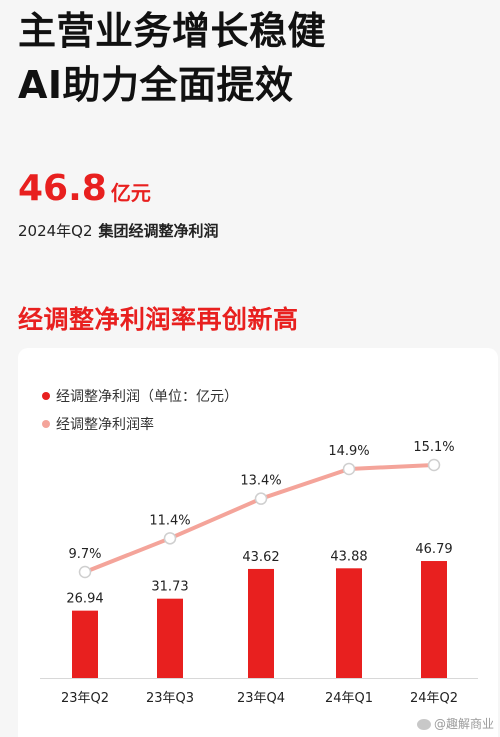  Describe the element at coordinates (260, 557) in the screenshot. I see `bar-value-label-2: 43.62` at that location.